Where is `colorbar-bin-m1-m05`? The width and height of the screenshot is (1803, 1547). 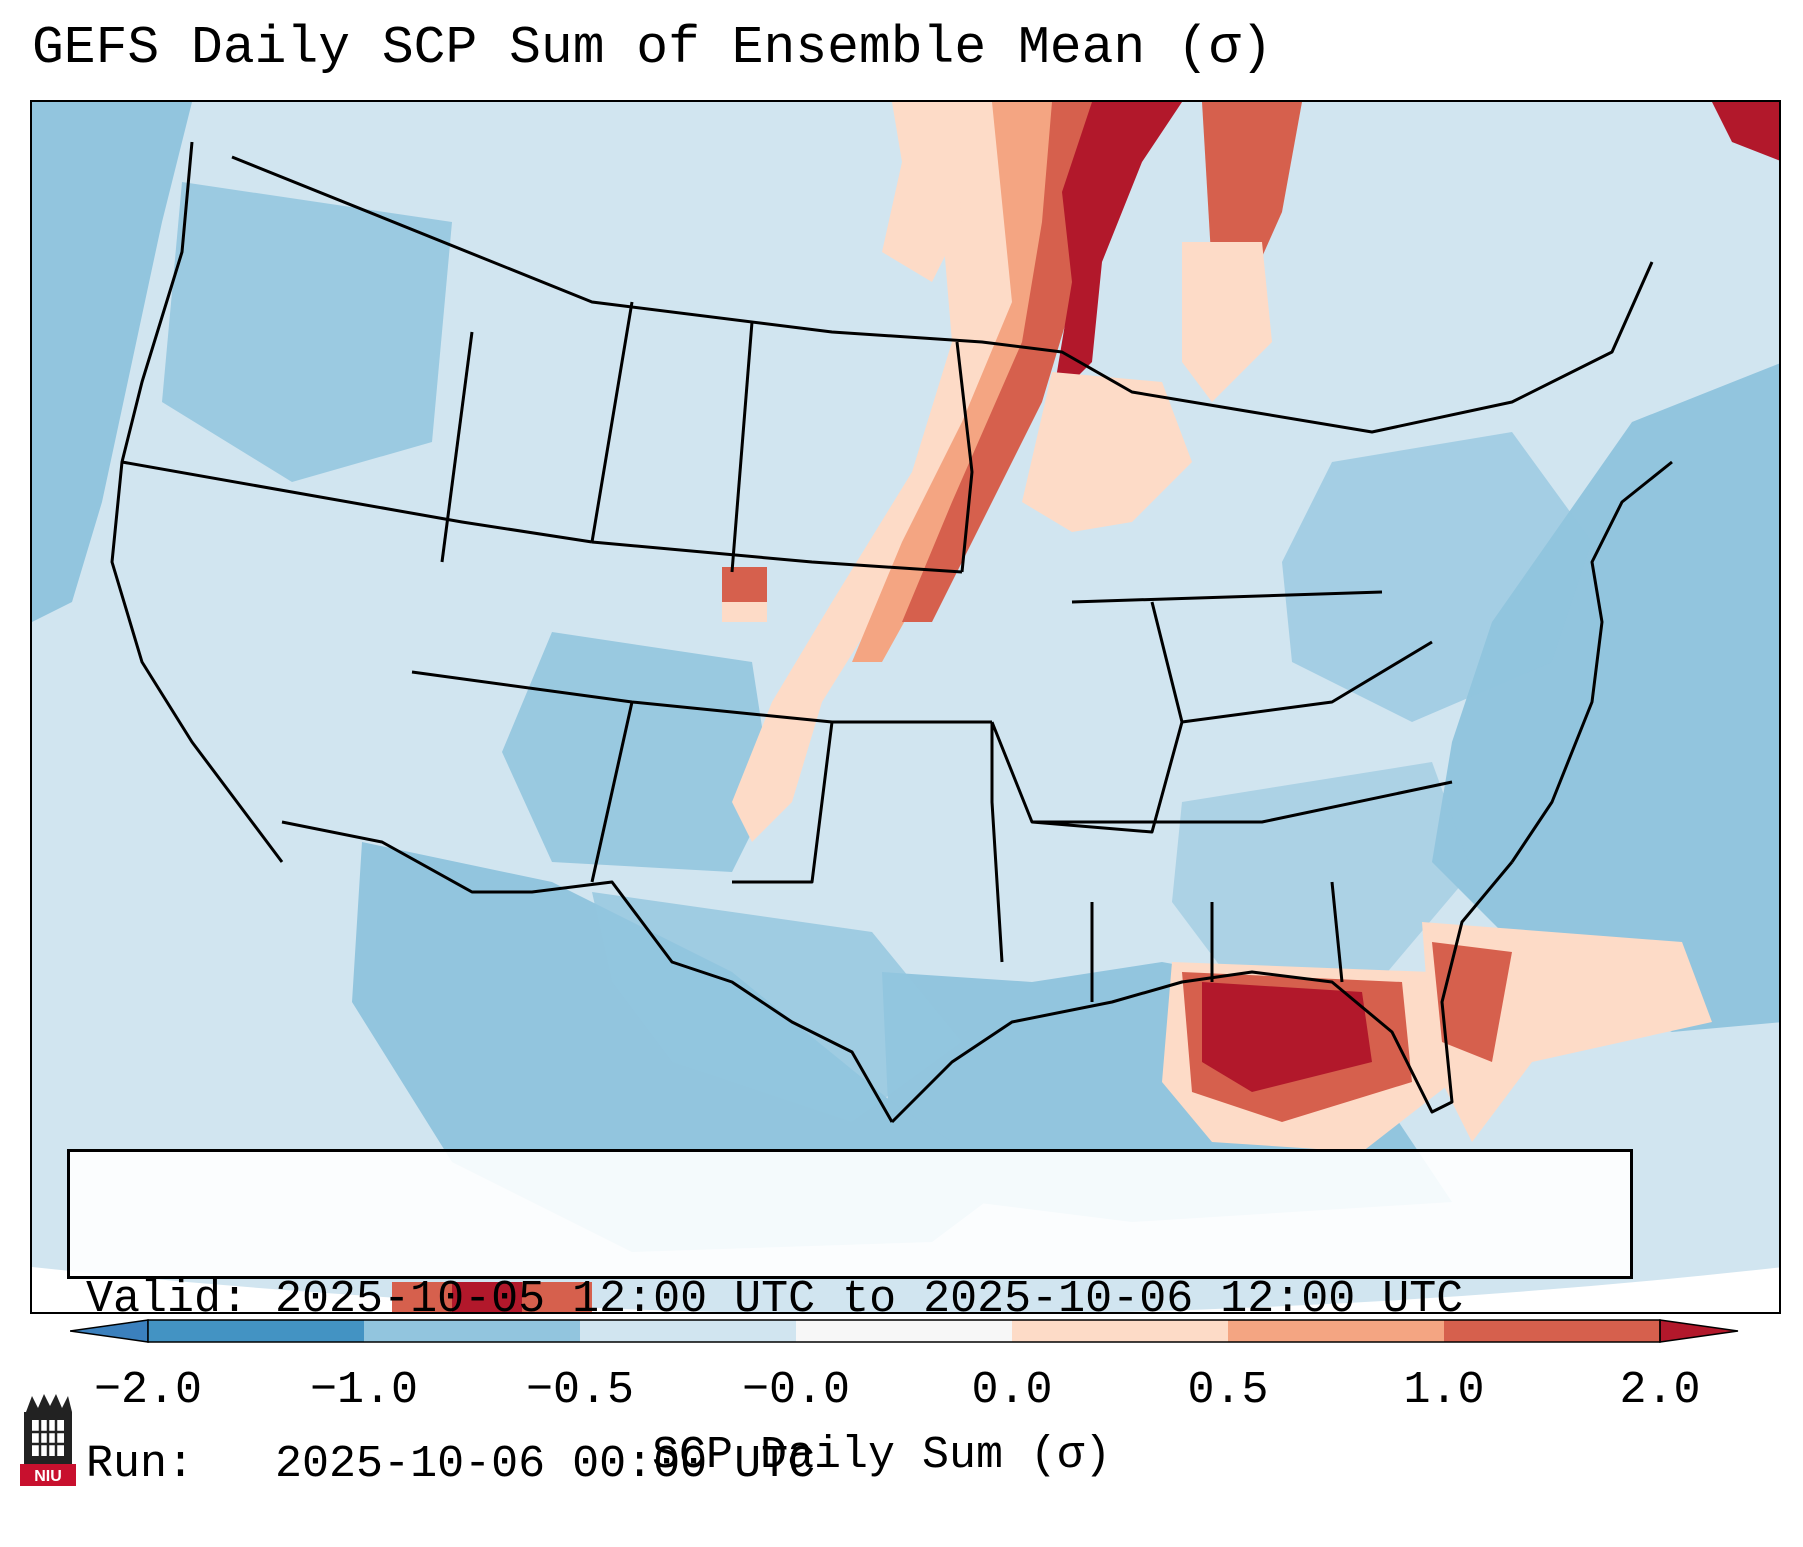
colorbar-bin-m1-m05 is located at coordinates (472, 1331).